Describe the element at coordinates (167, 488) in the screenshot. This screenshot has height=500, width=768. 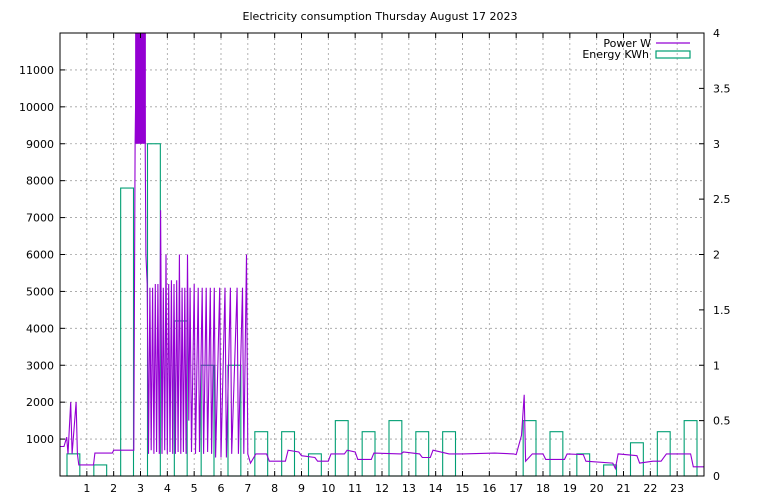
I see `x-tick-label: 4` at that location.